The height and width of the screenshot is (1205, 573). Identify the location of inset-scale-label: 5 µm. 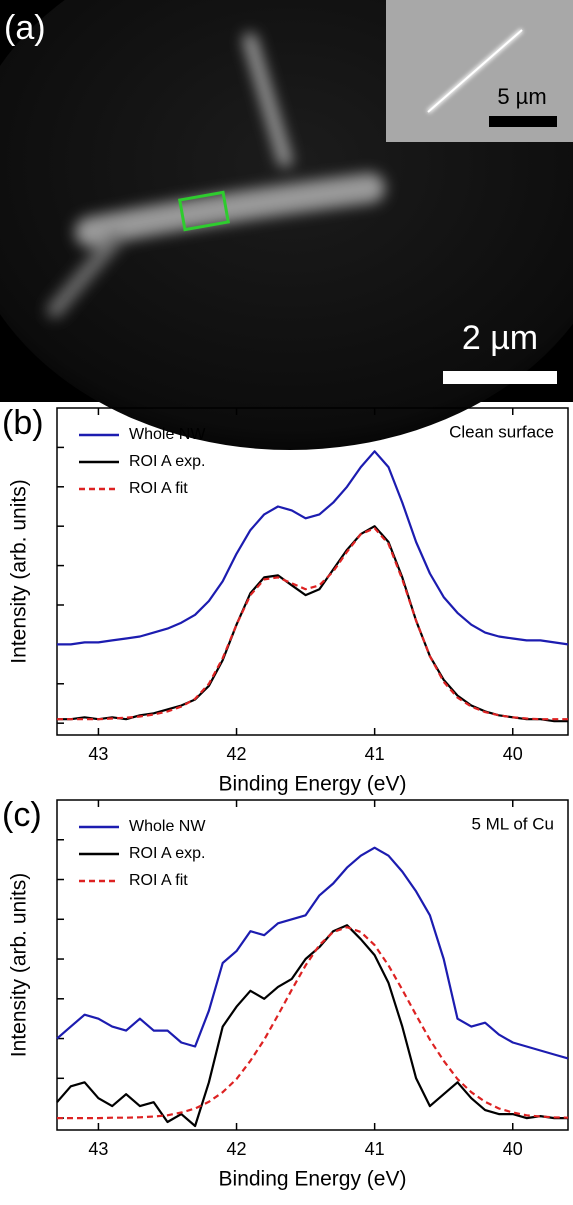
(521, 96).